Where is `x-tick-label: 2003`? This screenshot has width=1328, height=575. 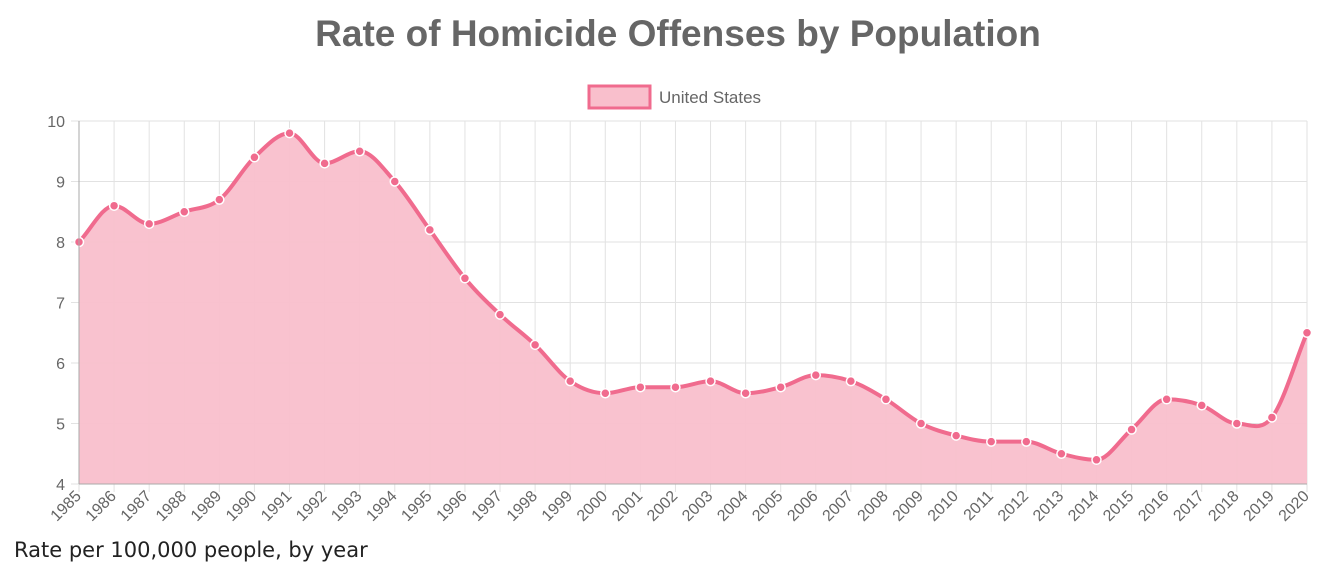 x-tick-label: 2003 is located at coordinates (697, 506).